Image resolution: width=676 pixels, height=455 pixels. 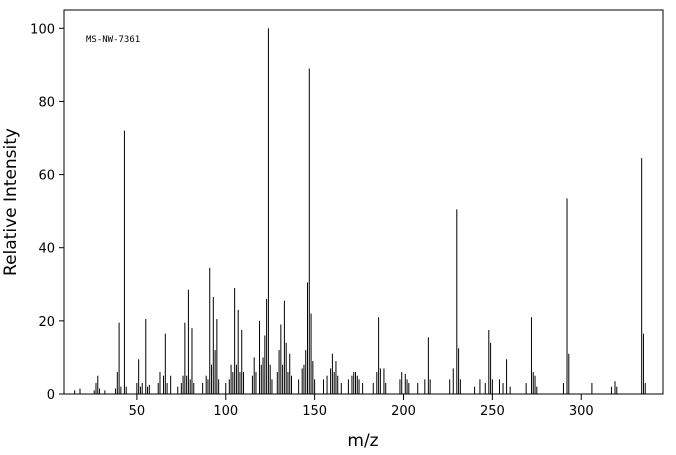 I want to click on x-tick-label: 250, so click(x=492, y=411).